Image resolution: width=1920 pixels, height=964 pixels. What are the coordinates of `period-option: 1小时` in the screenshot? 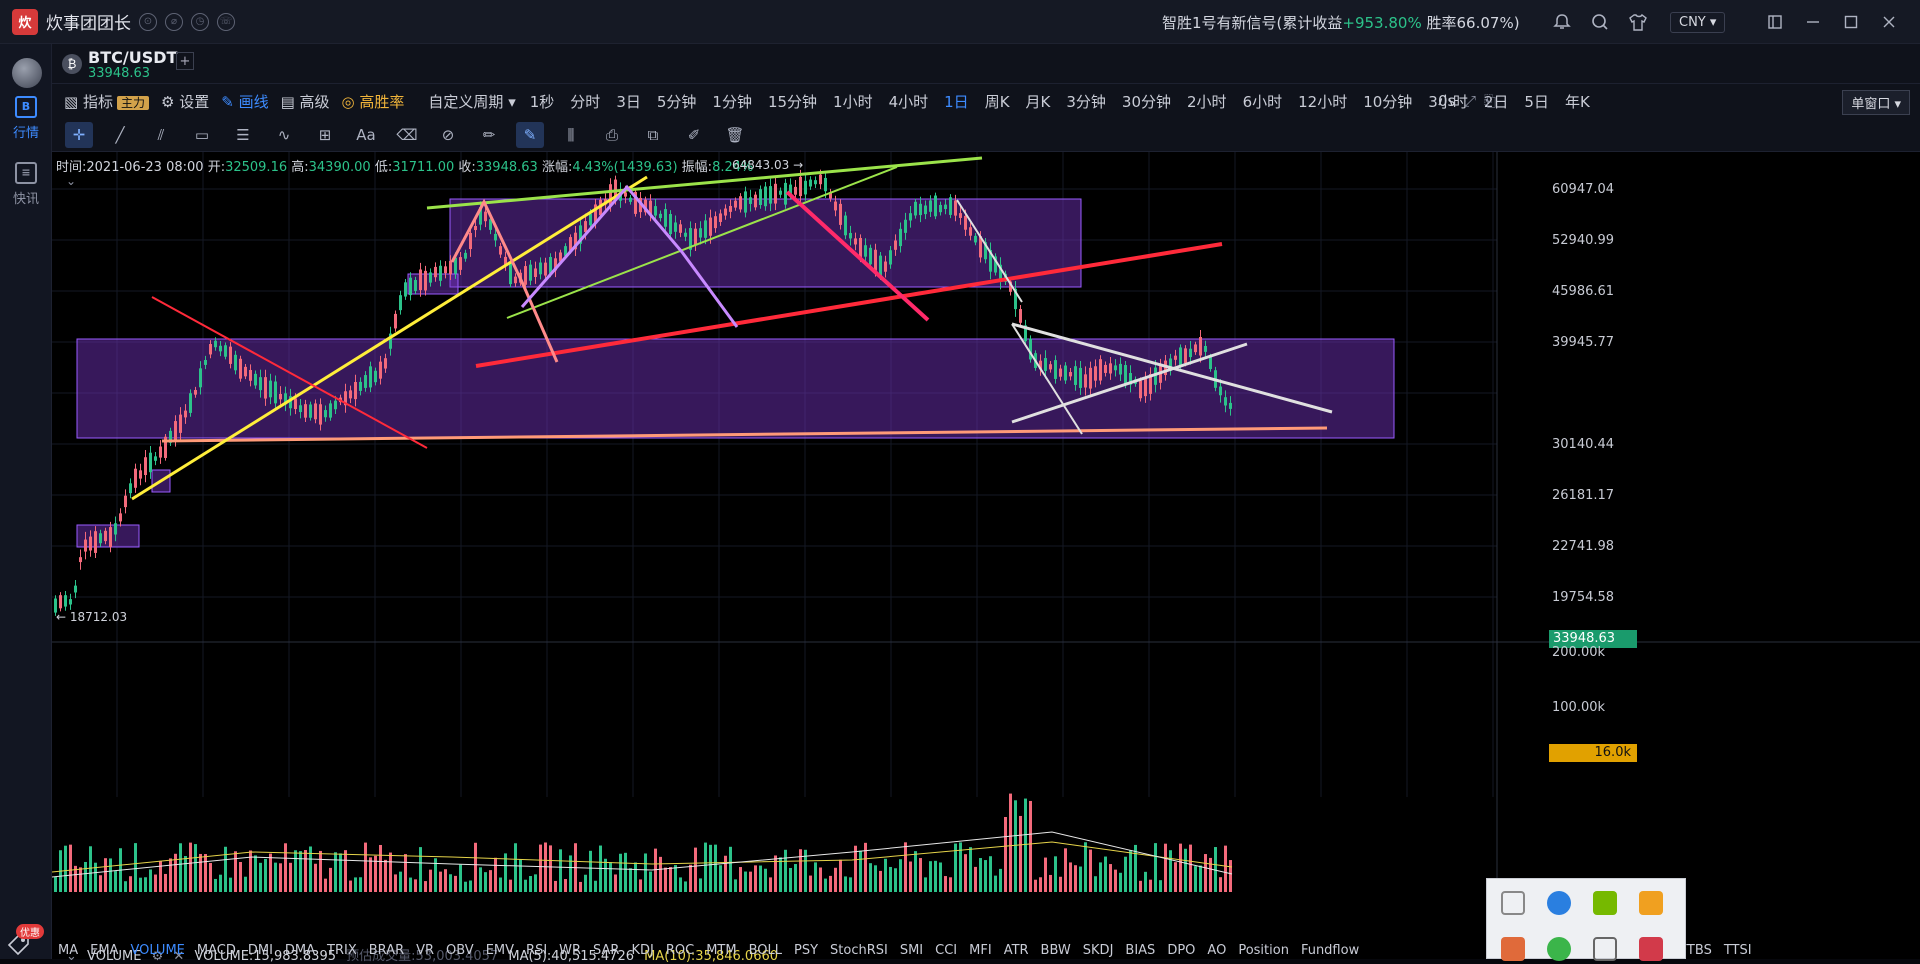 It's located at (853, 101).